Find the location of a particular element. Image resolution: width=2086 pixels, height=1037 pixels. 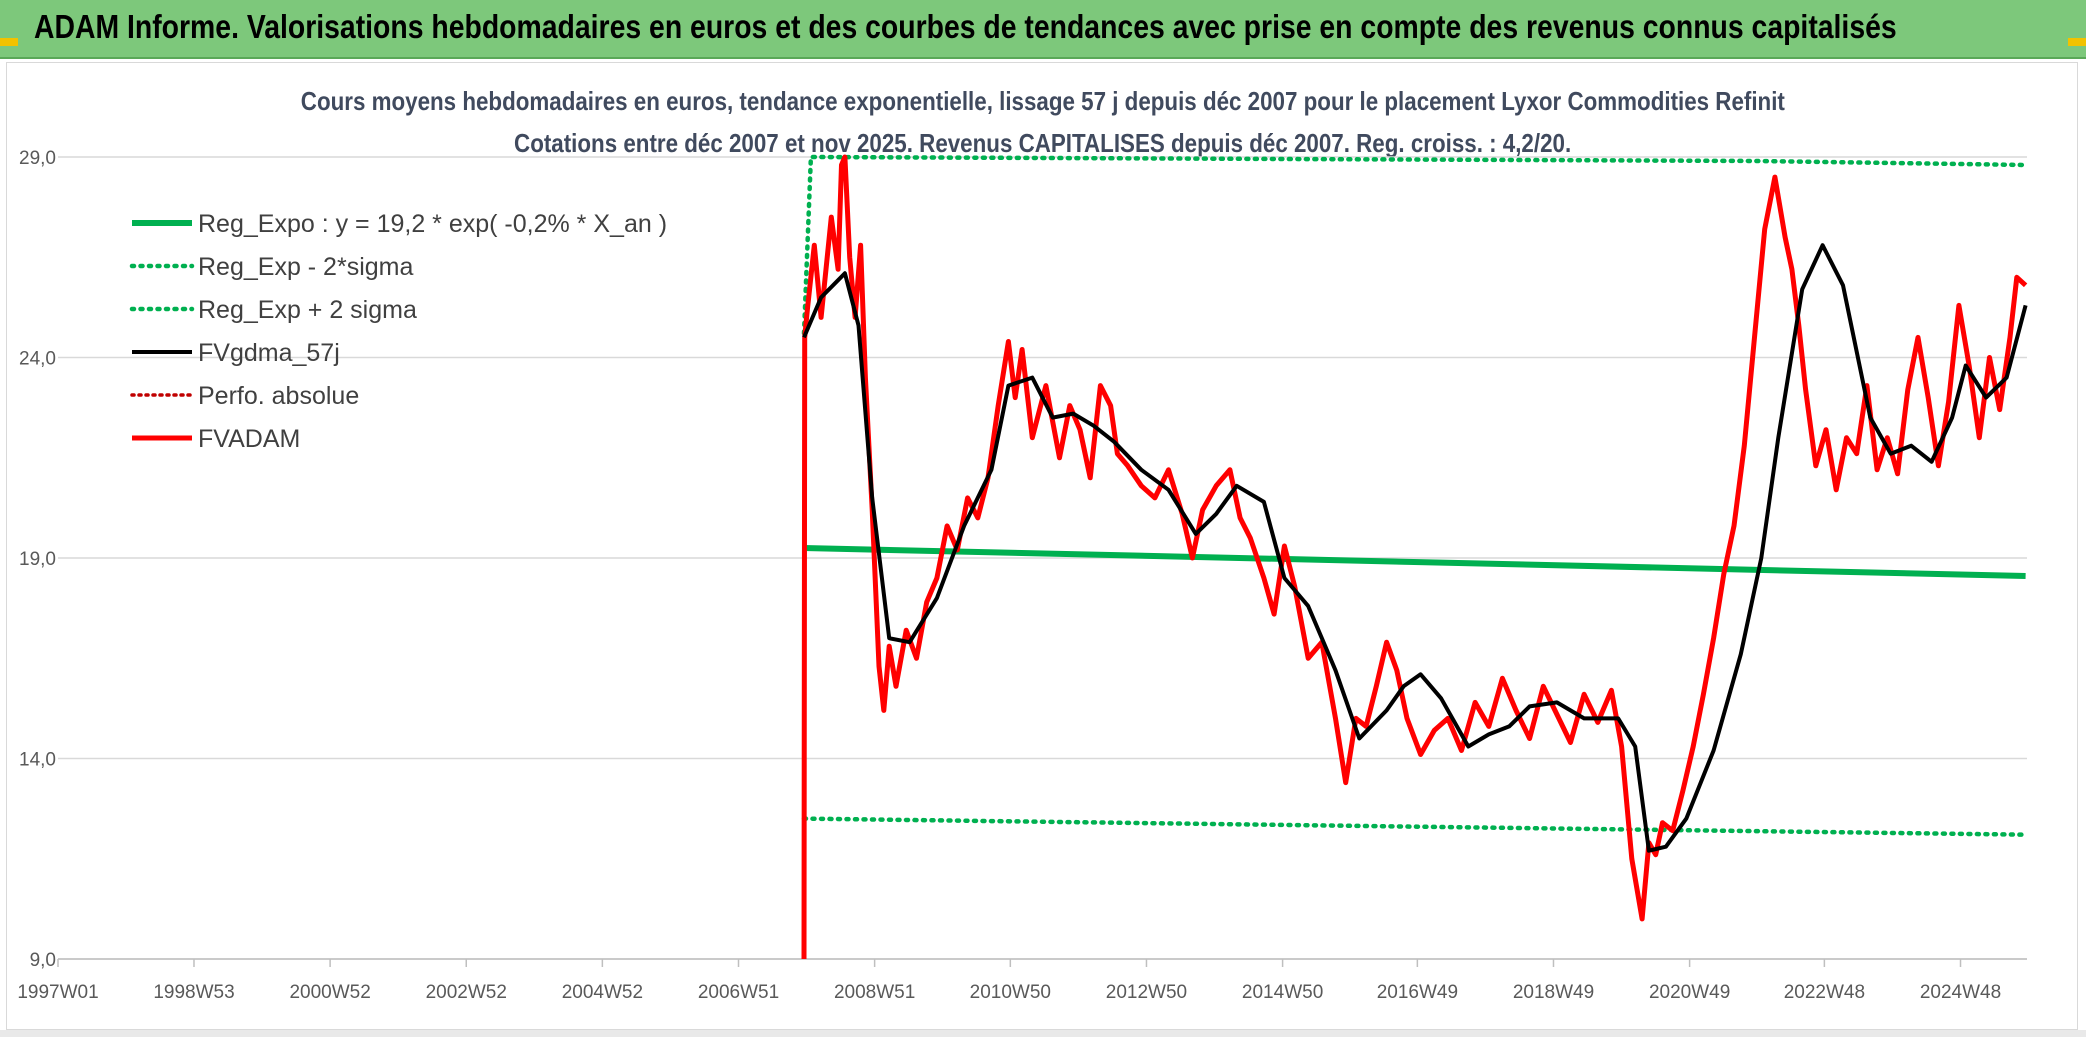

y-tick-label: 29,0 is located at coordinates (37, 158).